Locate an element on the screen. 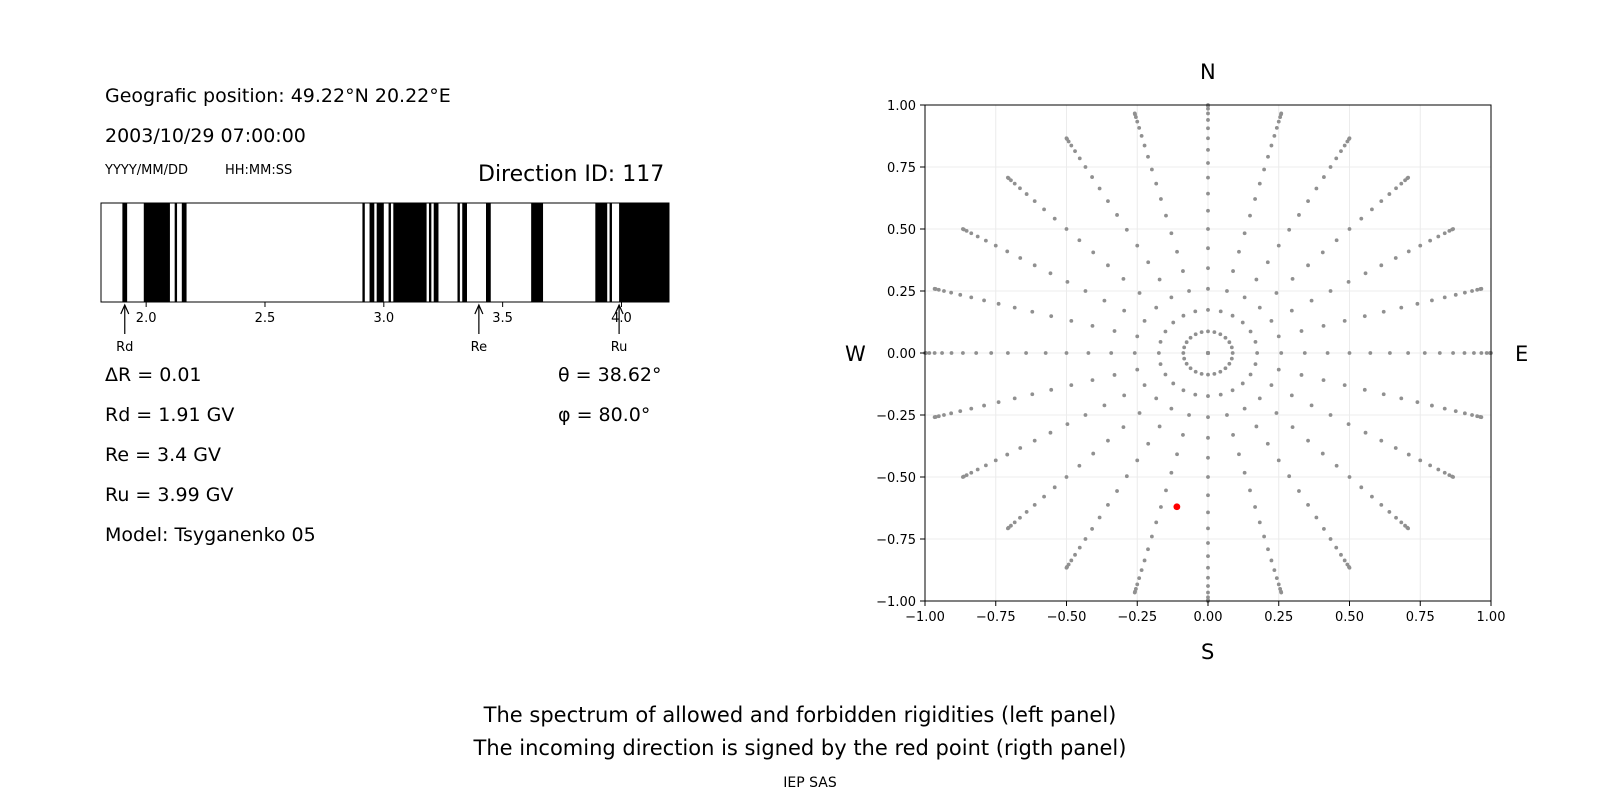  y-tick-label: 0.00 is located at coordinates (901, 354).